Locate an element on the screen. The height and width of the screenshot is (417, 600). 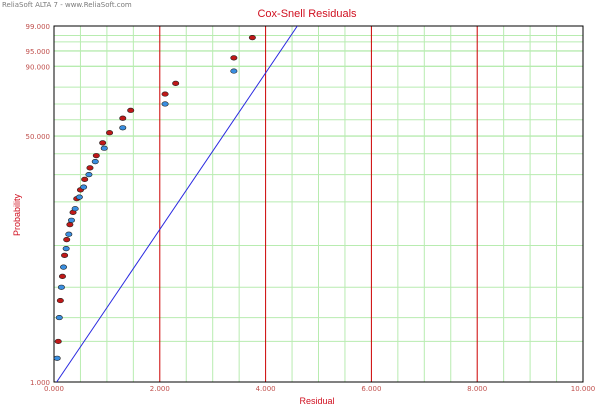
chart-title: Cox-Snell Residuals is located at coordinates (307, 14).